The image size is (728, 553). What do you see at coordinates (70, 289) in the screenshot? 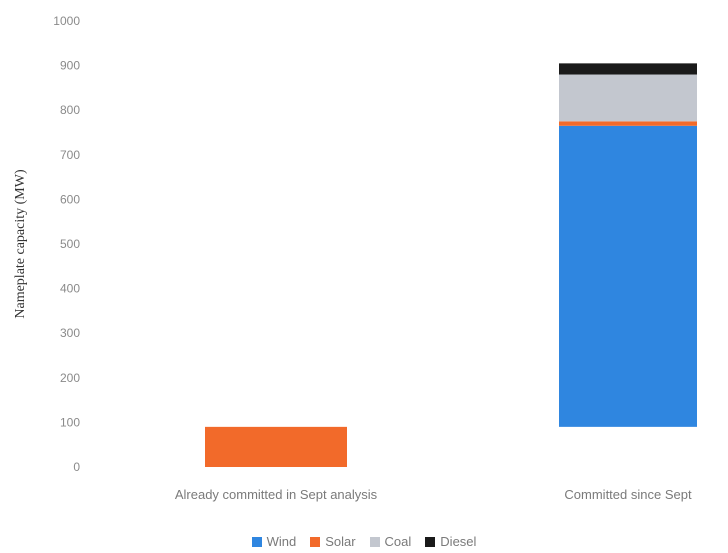
I see `y-tick-label: 400` at bounding box center [70, 289].